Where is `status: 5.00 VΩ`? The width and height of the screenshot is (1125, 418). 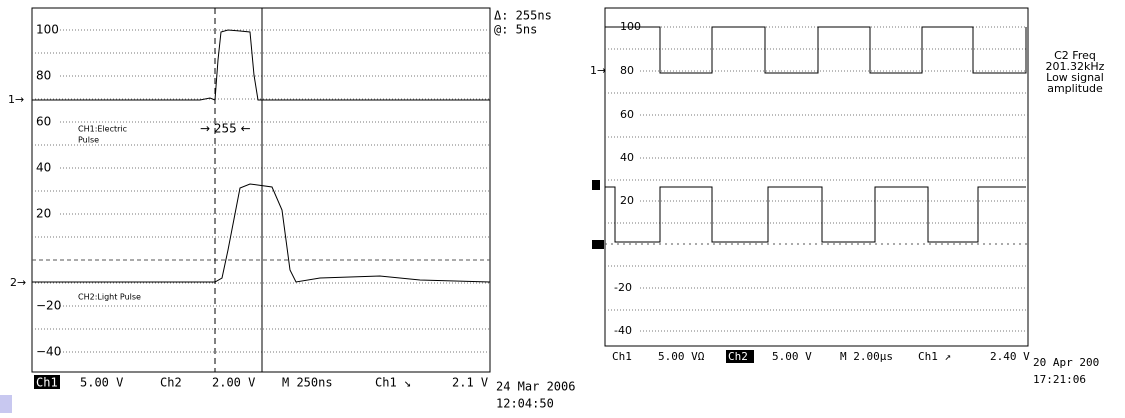
status: 5.00 VΩ is located at coordinates (681, 356).